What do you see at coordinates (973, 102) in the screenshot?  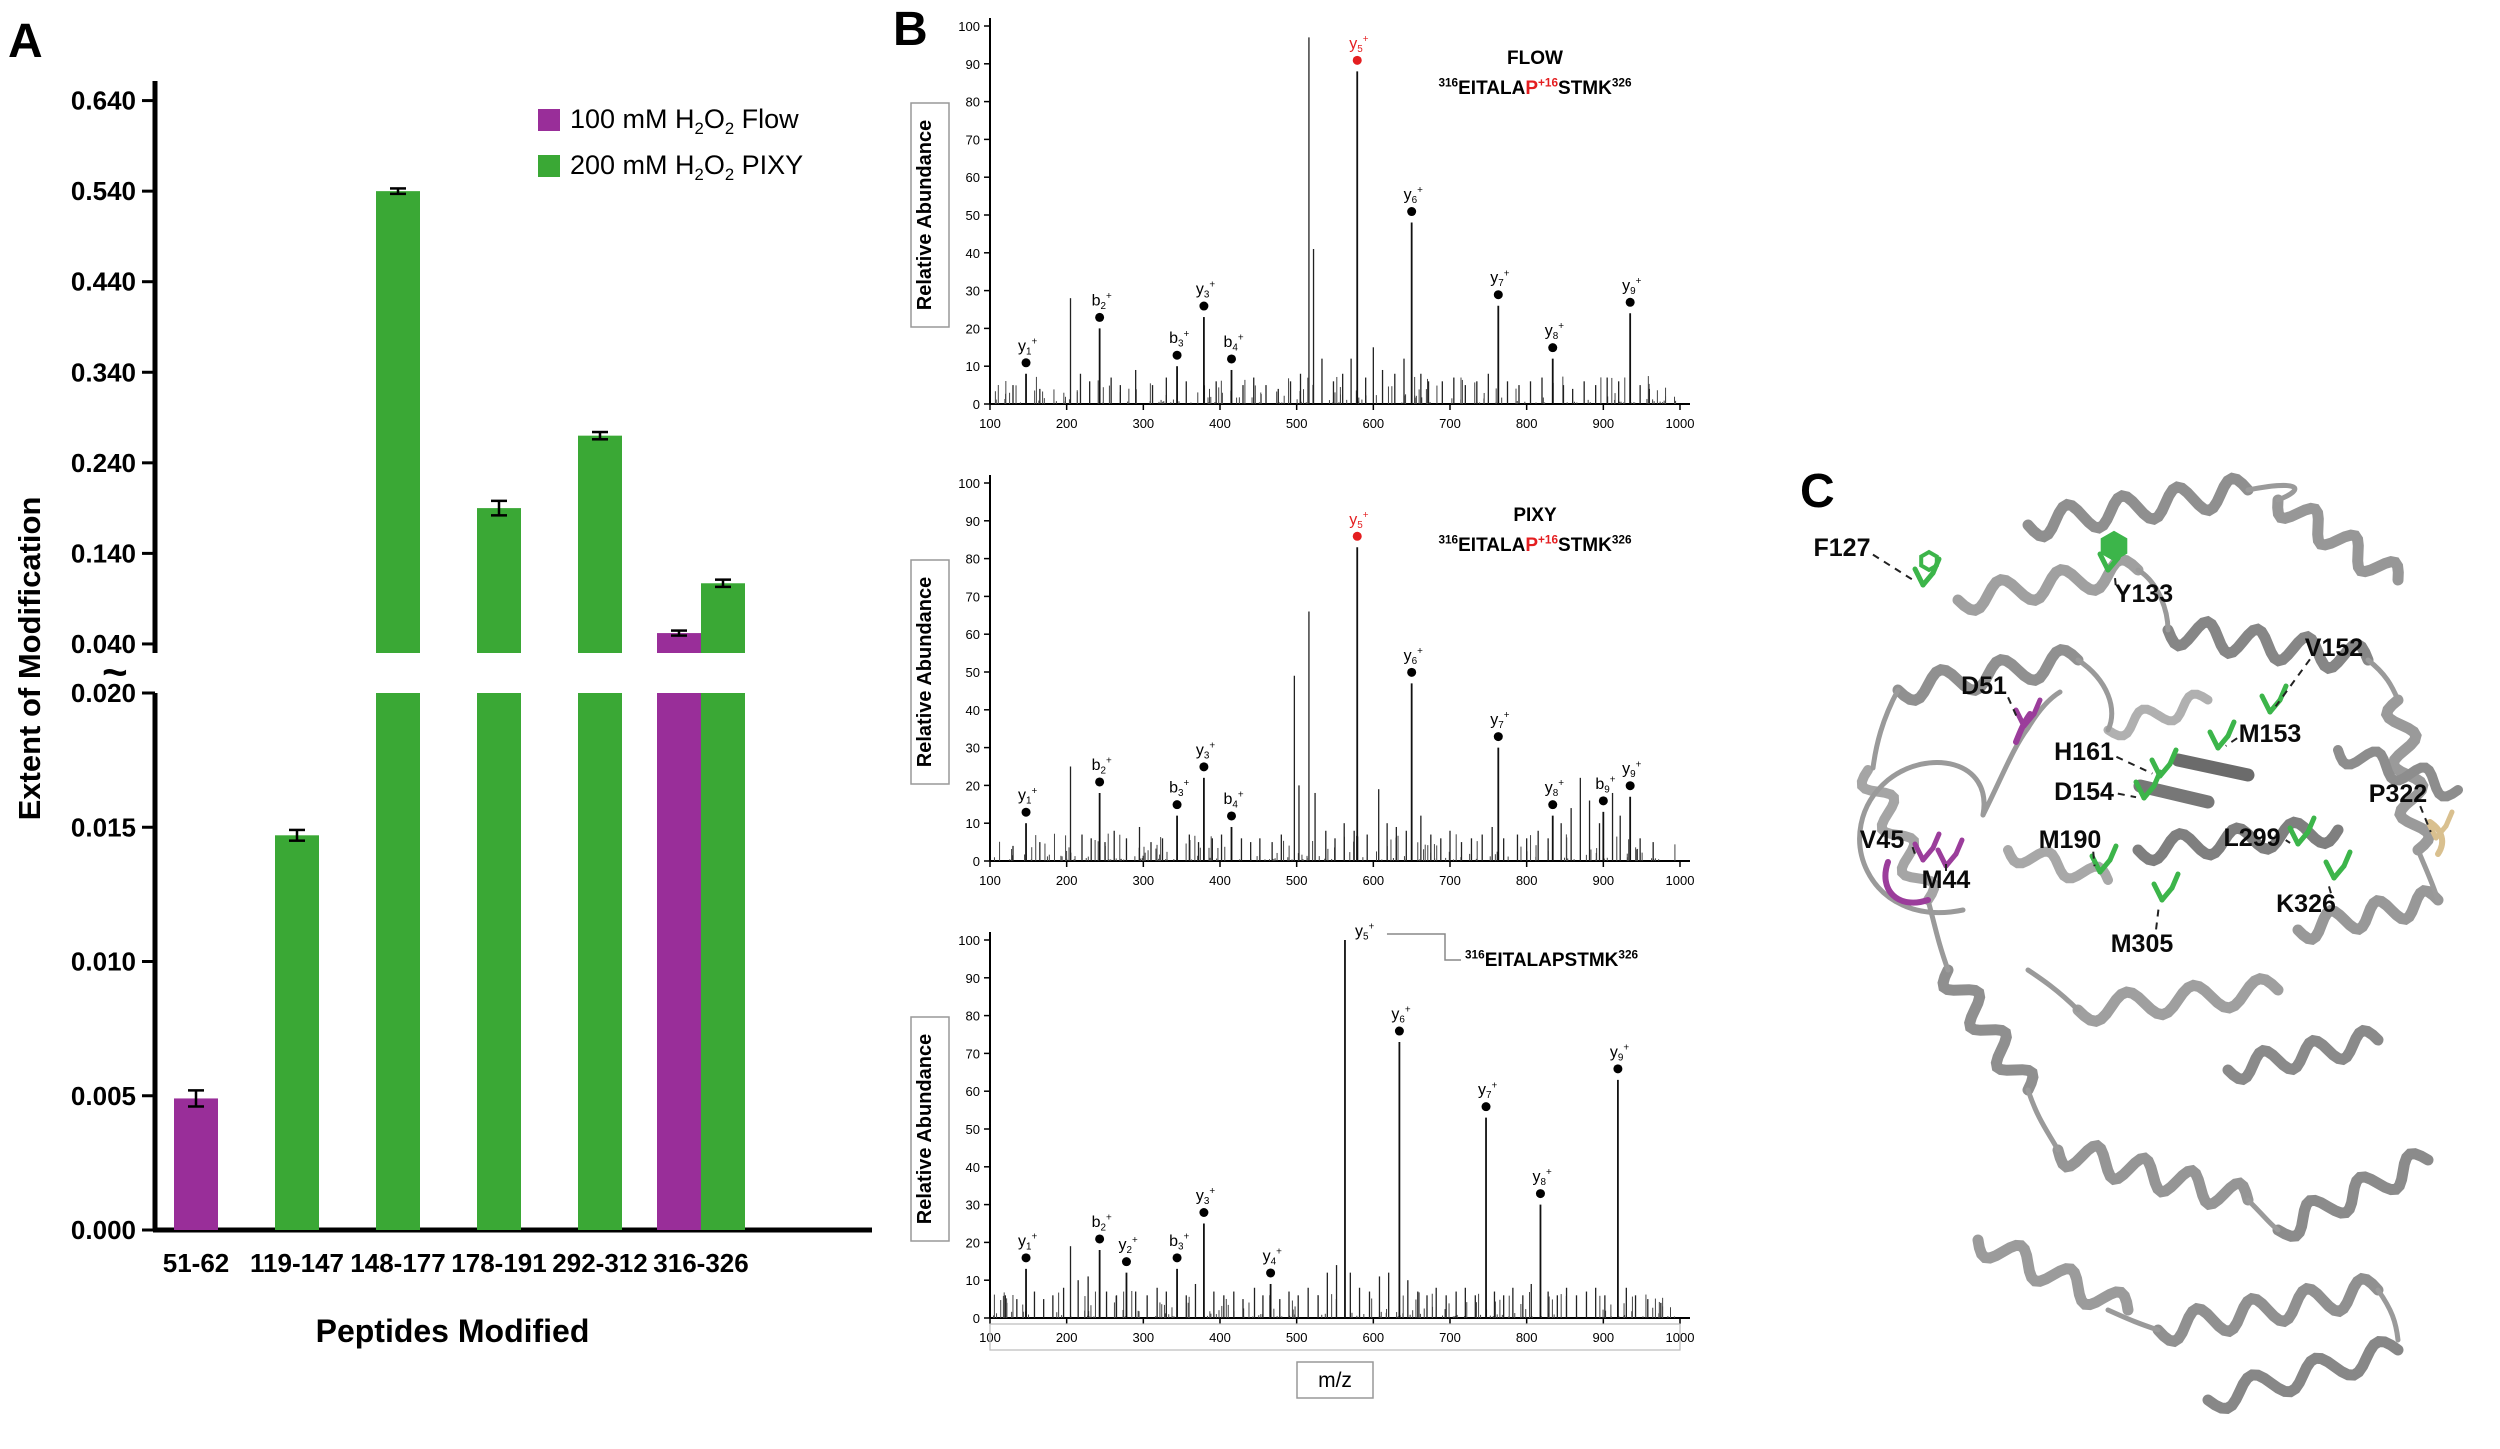 I see `svg-text: 80` at bounding box center [973, 102].